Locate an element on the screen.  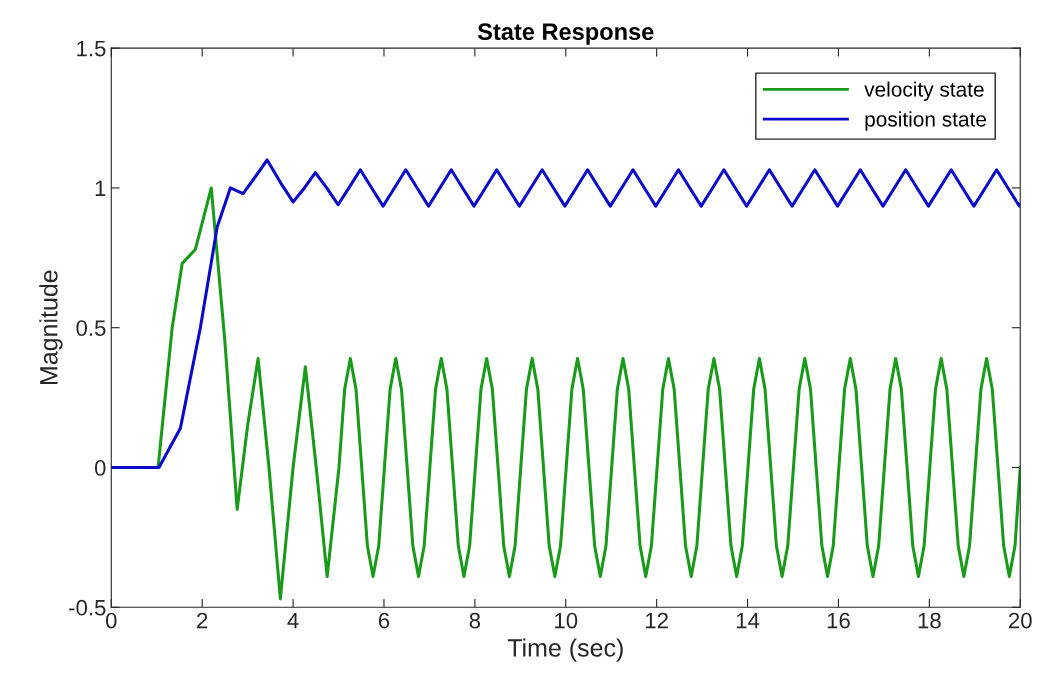
x-tick-label: 4 is located at coordinates (293, 620).